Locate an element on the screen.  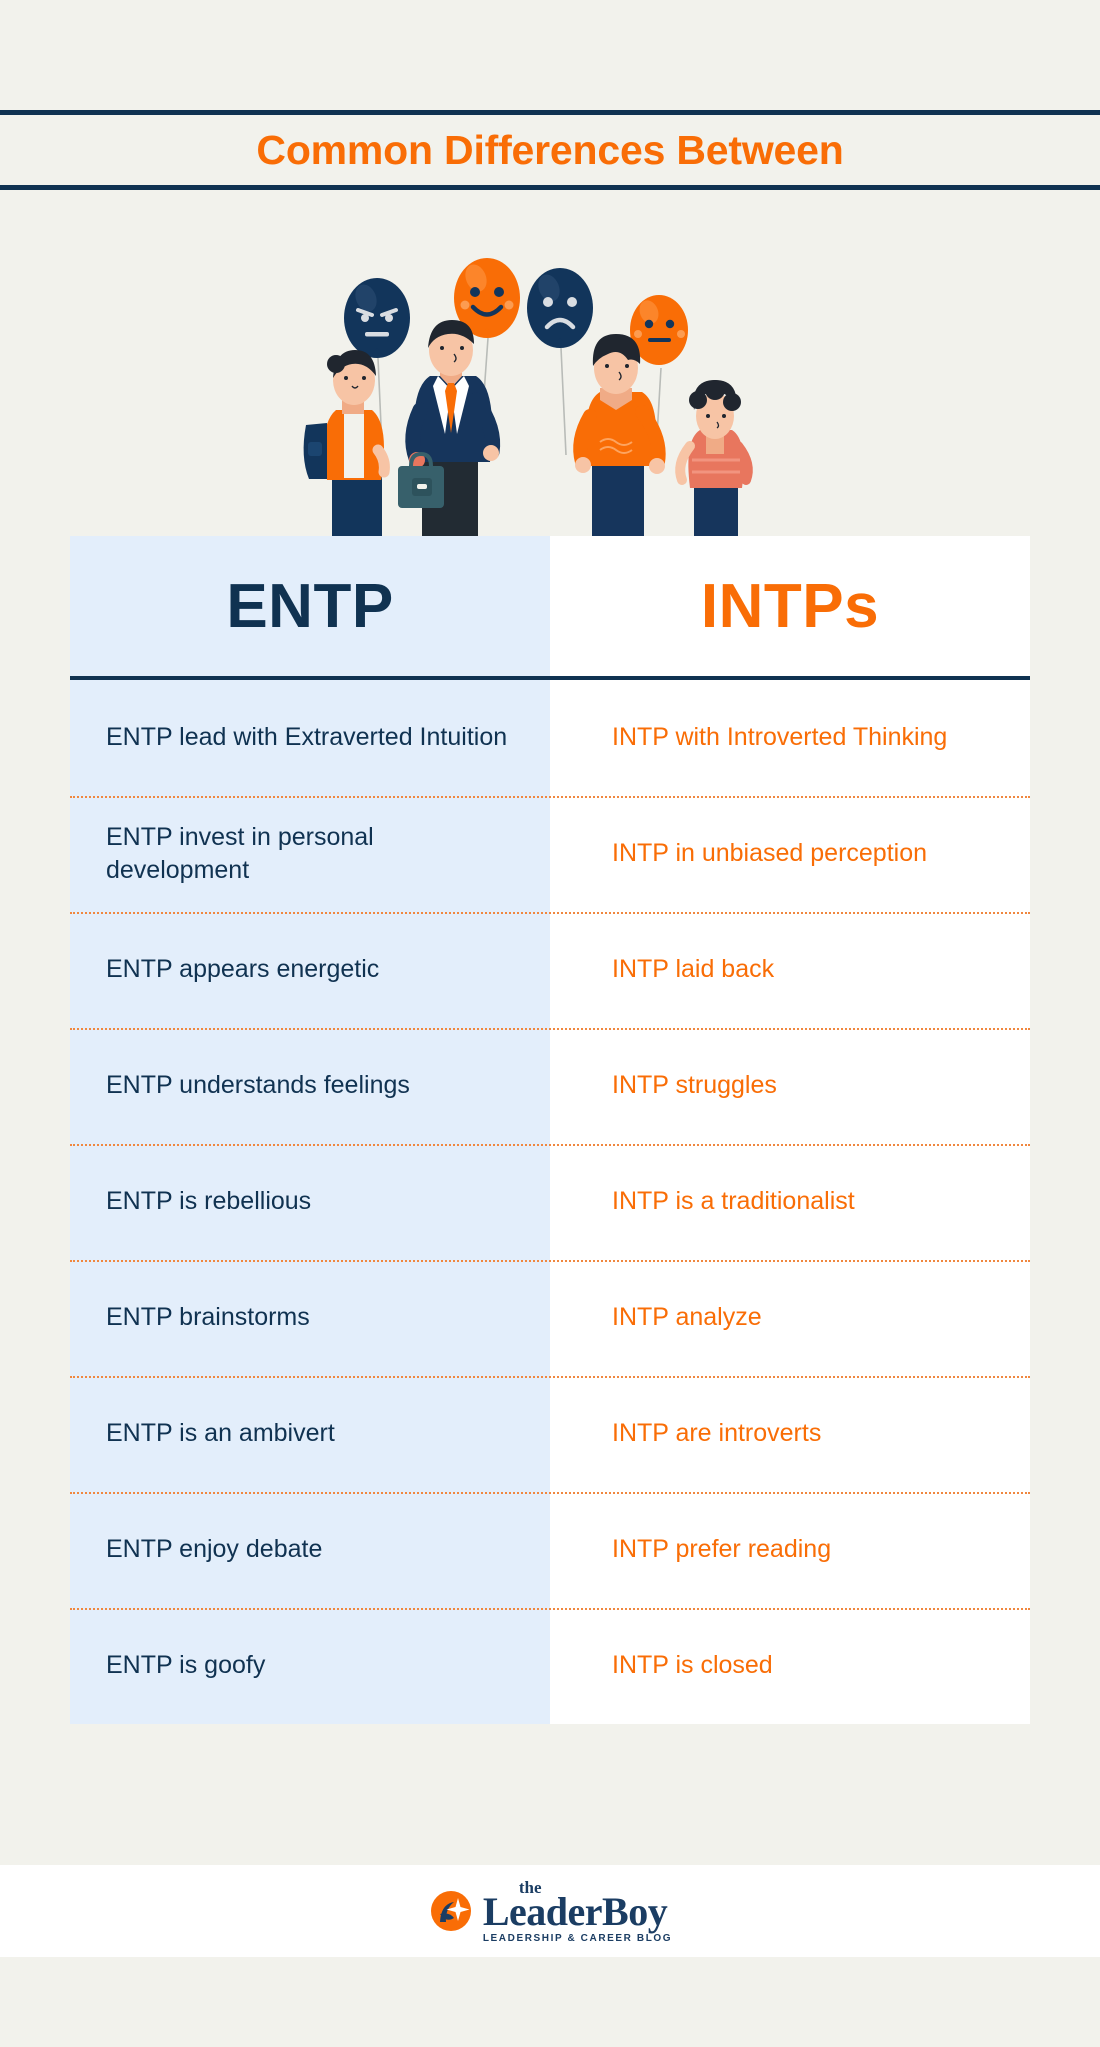
cell-intp: INTP laid back is located at coordinates (790, 970).